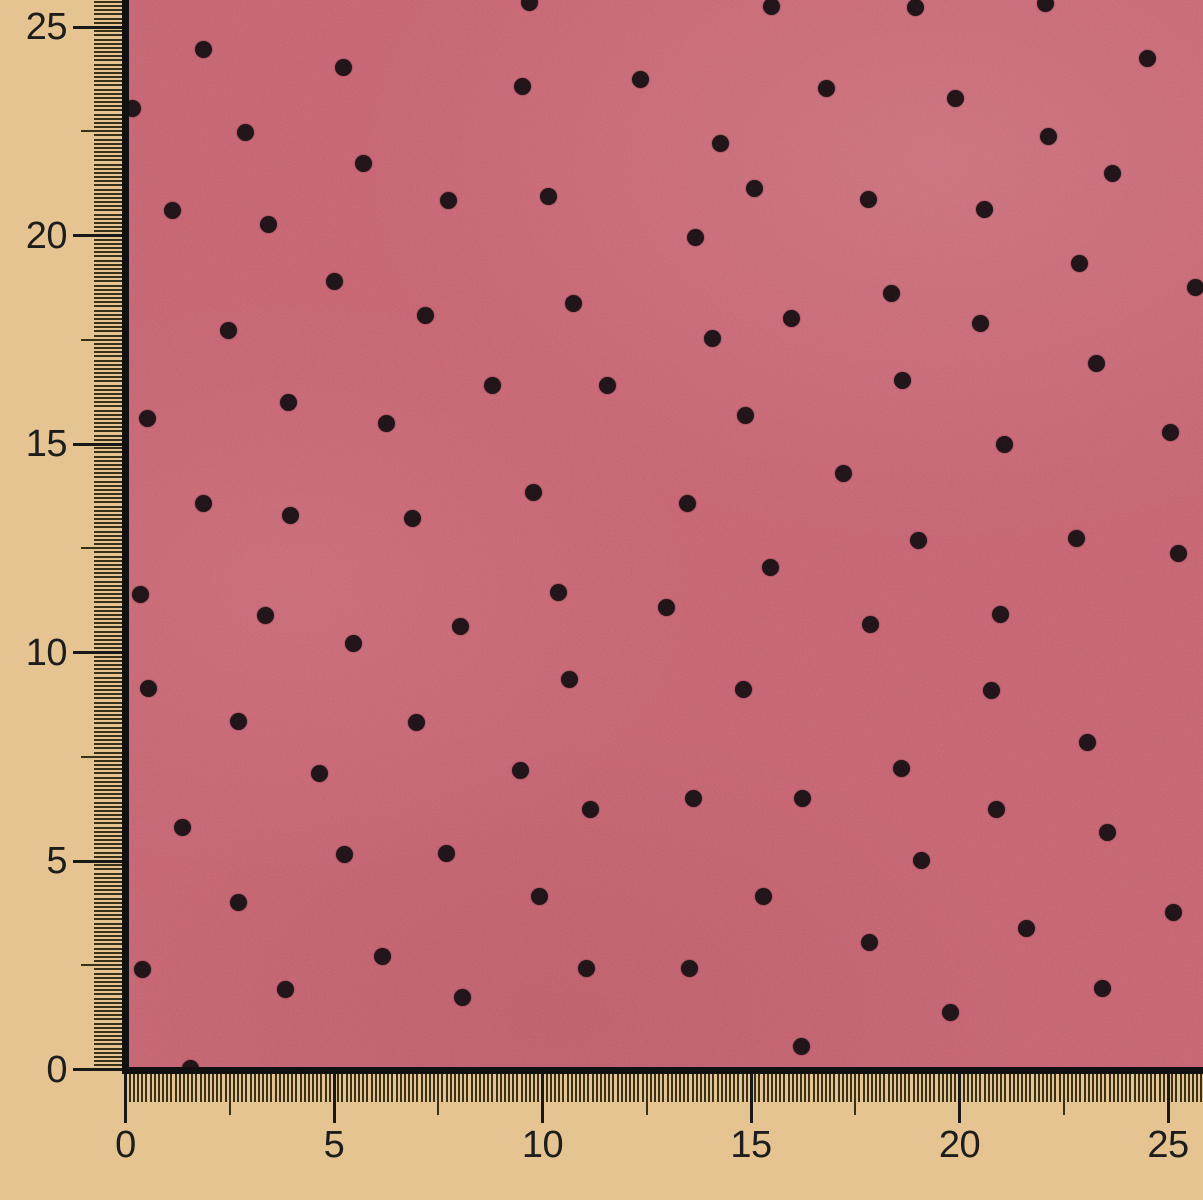  What do you see at coordinates (959, 1145) in the screenshot?
I see `ruler-number: 20` at bounding box center [959, 1145].